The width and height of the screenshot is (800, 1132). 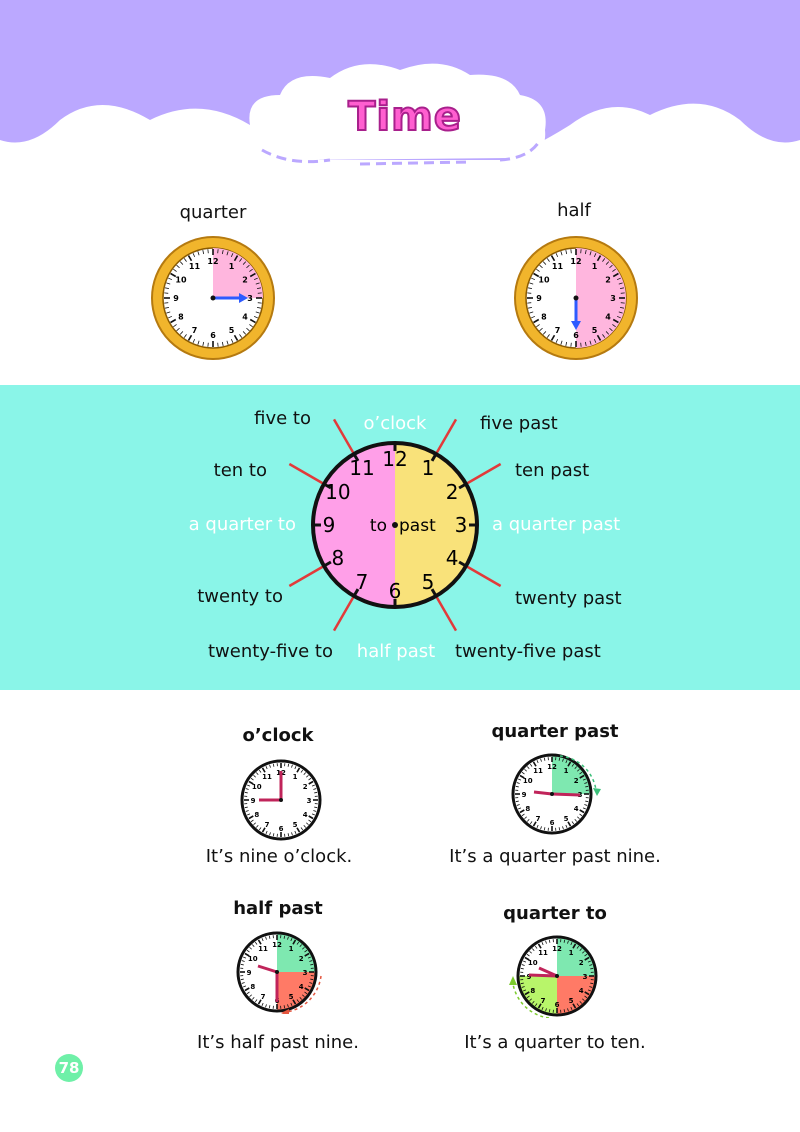 I want to click on label-five-past: five past, so click(x=519, y=423).